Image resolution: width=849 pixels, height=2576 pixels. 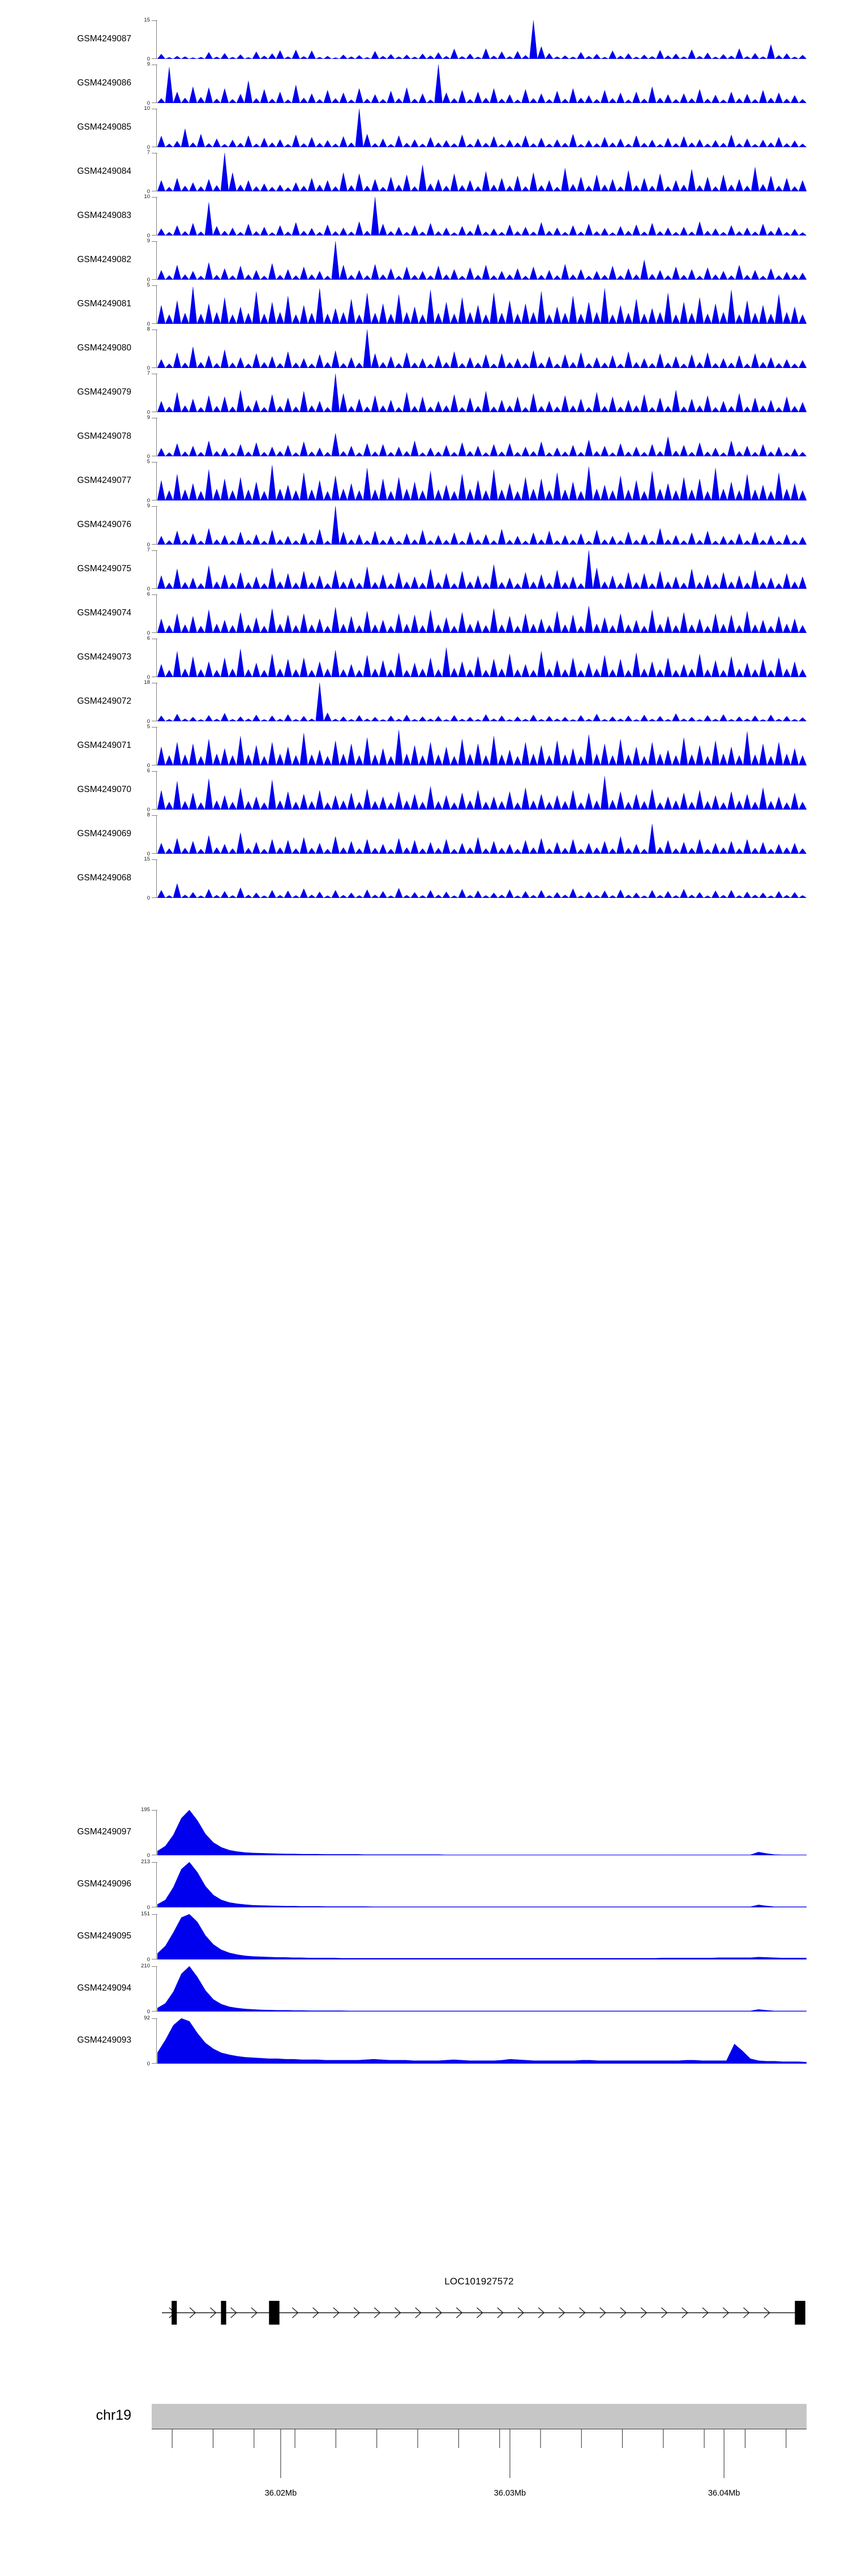 I want to click on y-axis-max-label: 5, so click(x=148, y=285).